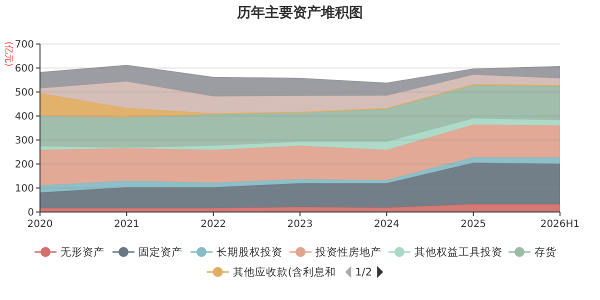  Describe the element at coordinates (249, 252) in the screenshot. I see `legend-label: 长期股权投资` at that location.